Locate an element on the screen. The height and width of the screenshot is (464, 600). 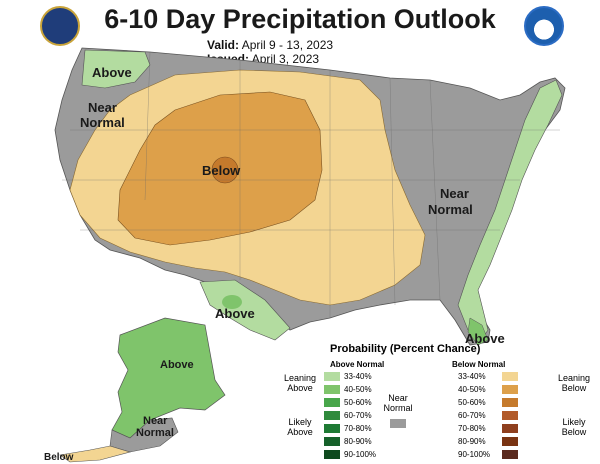
legend-near-swatch is located at coordinates (398, 423).